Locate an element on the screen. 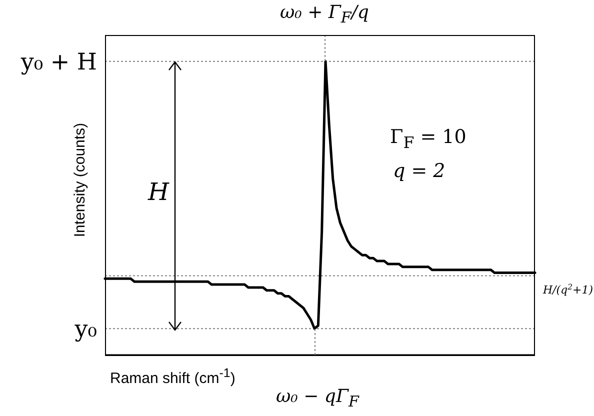 Image resolution: width=594 pixels, height=416 pixels. text: ω₀ + Γ$_{F}$/q is located at coordinates (324, 14).